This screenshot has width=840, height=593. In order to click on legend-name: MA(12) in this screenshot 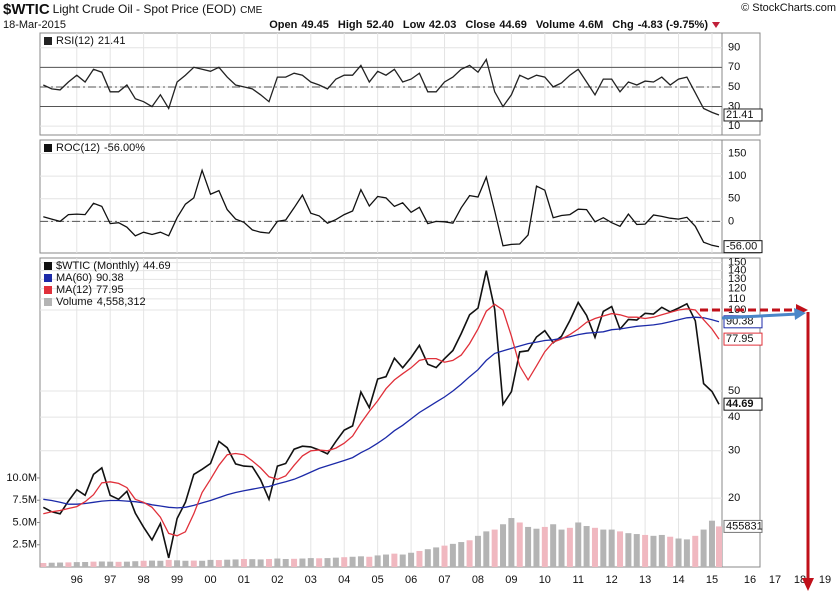, I will do `click(74, 290)`.